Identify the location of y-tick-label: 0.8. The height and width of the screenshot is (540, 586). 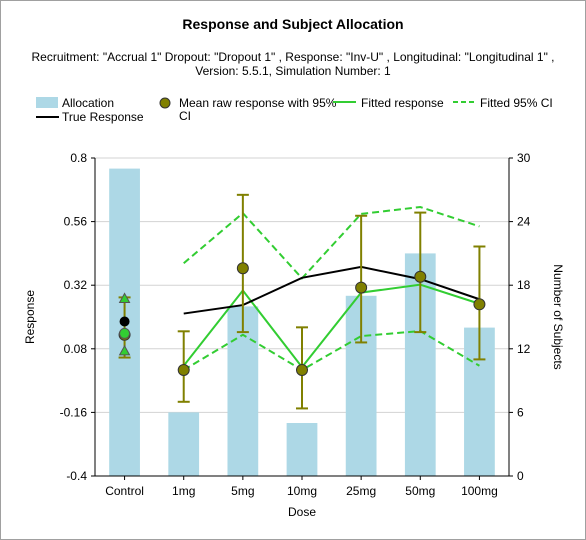
(78, 158).